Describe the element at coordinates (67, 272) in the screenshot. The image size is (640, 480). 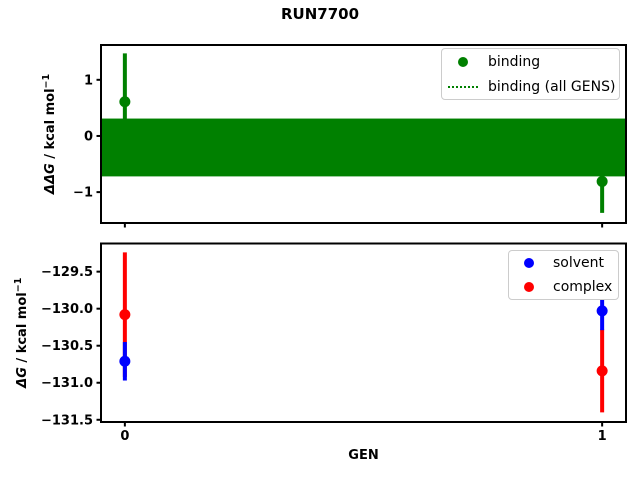
I see `y-tick-label: −129.5` at that location.